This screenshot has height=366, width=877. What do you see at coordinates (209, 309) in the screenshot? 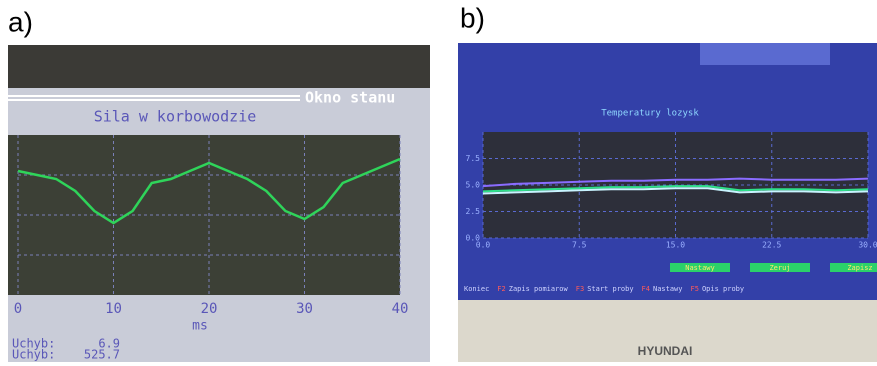
I see `x-tick-label: 20` at bounding box center [209, 309].